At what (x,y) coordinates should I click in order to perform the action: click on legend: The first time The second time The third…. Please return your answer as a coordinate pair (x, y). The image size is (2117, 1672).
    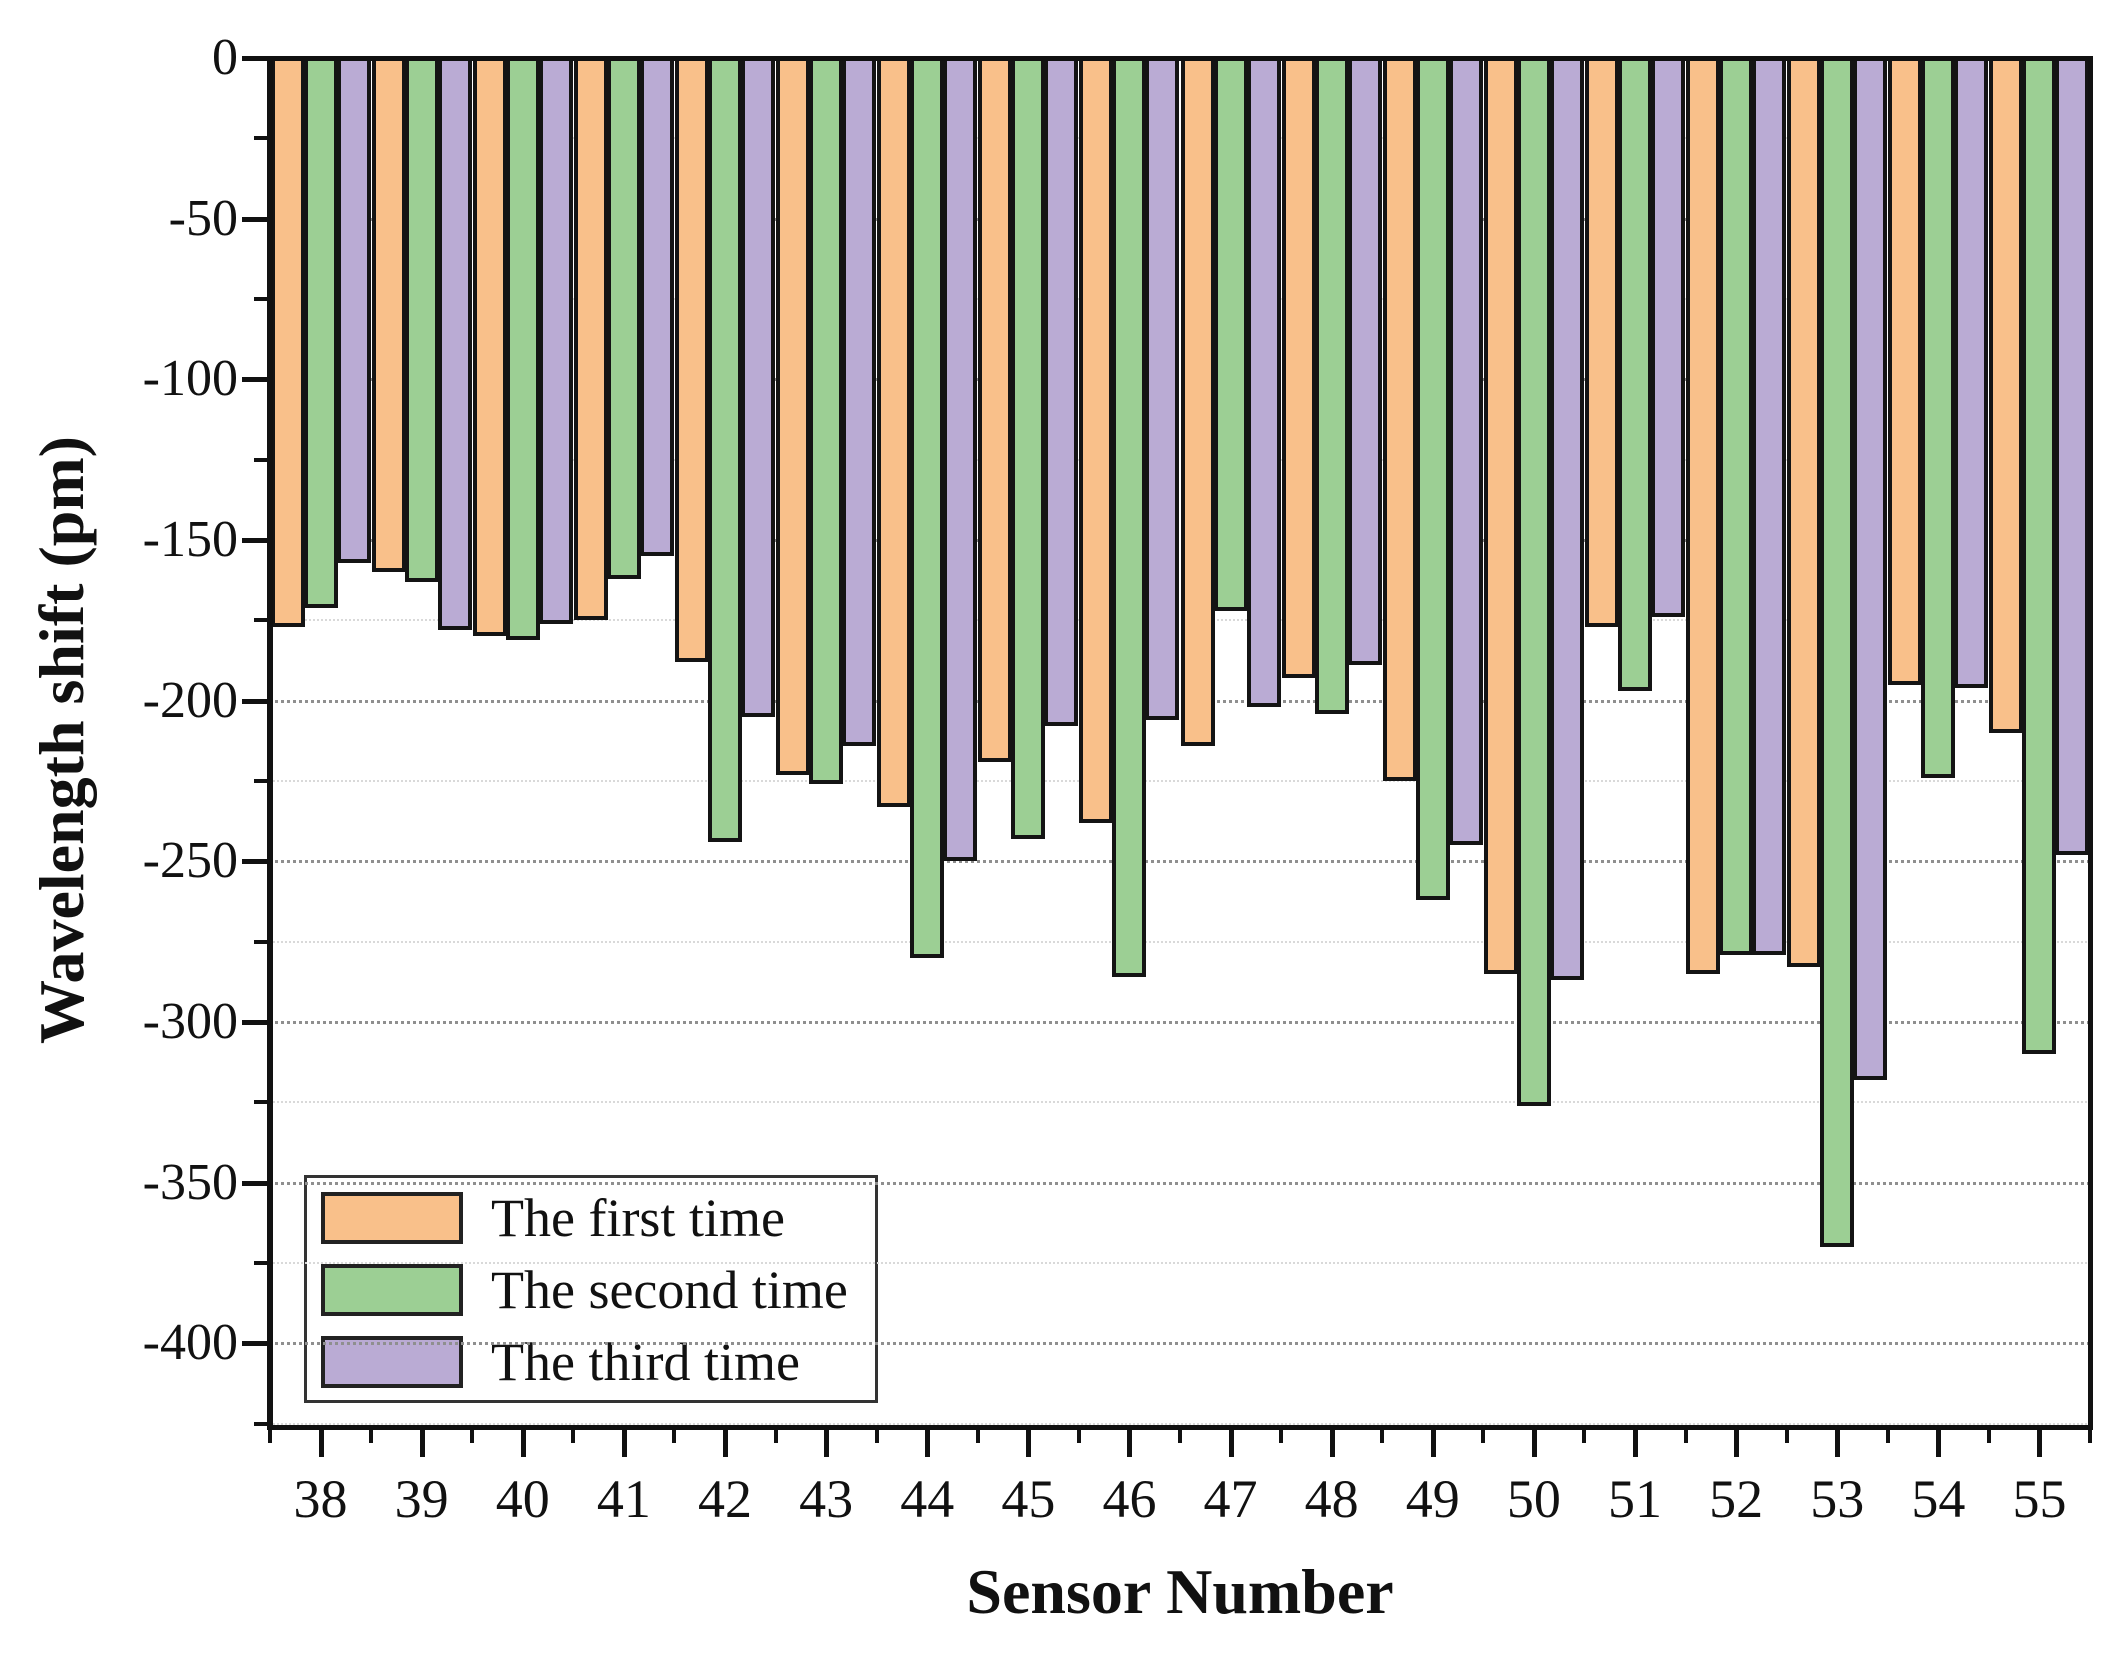
    Looking at the image, I should click on (591, 1289).